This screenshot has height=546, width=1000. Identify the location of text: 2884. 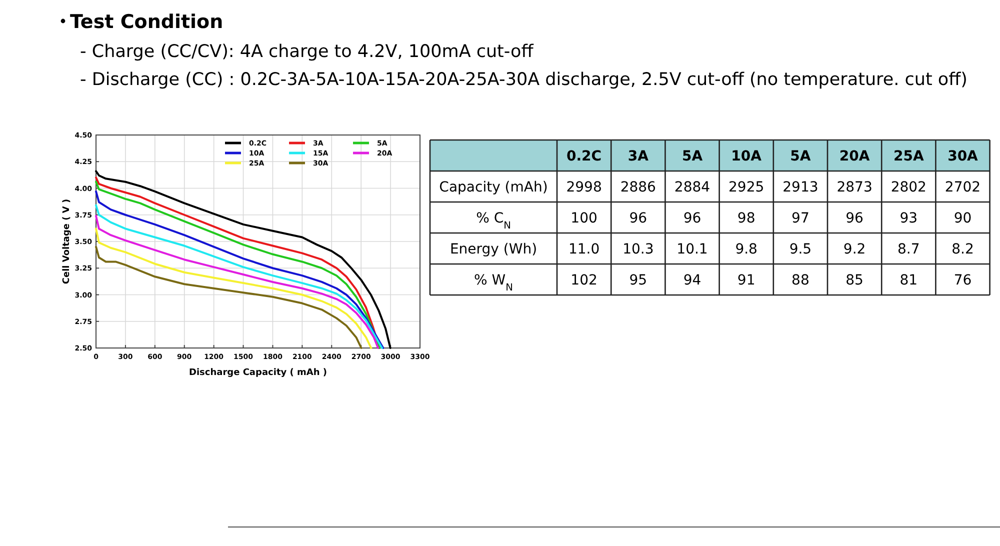
(692, 188).